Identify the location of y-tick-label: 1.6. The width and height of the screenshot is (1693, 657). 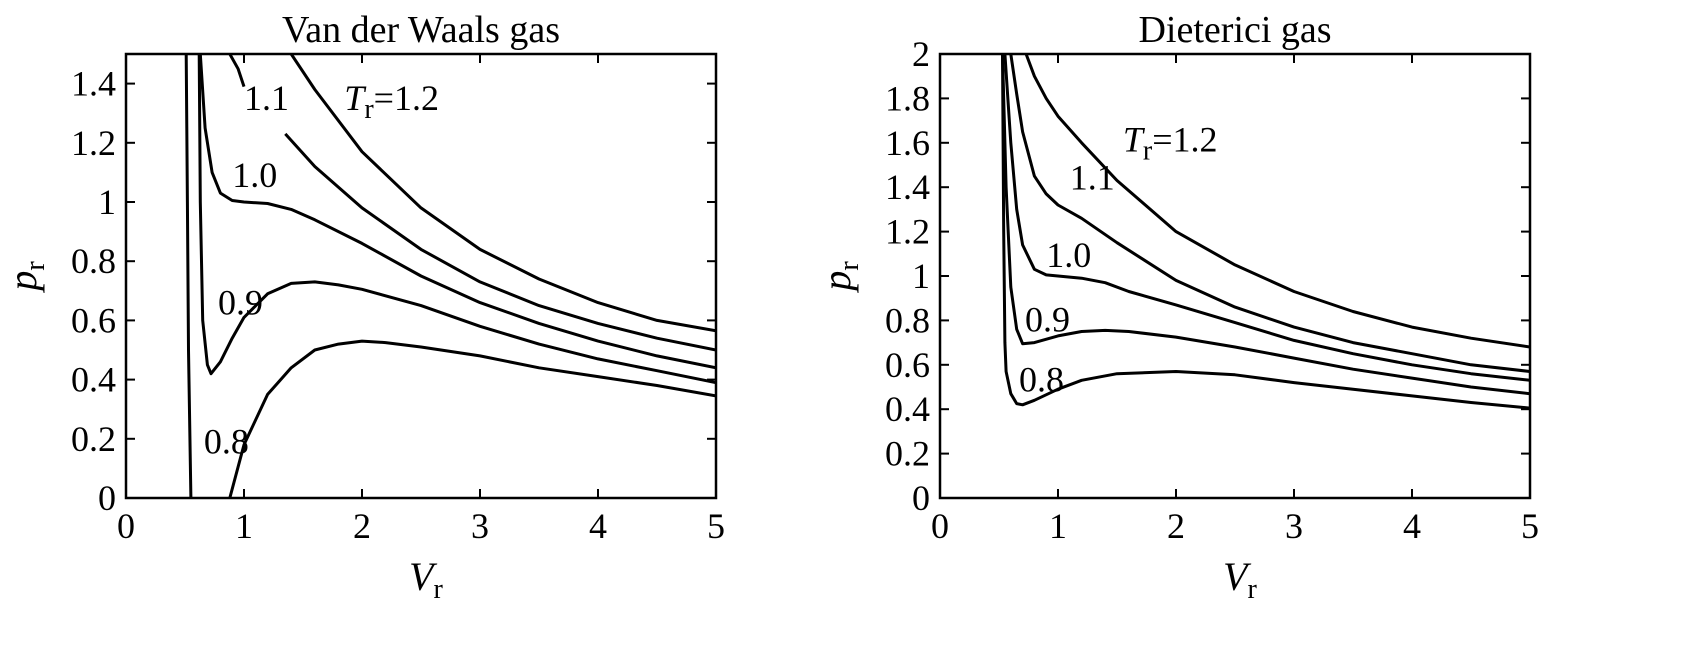
(907, 143).